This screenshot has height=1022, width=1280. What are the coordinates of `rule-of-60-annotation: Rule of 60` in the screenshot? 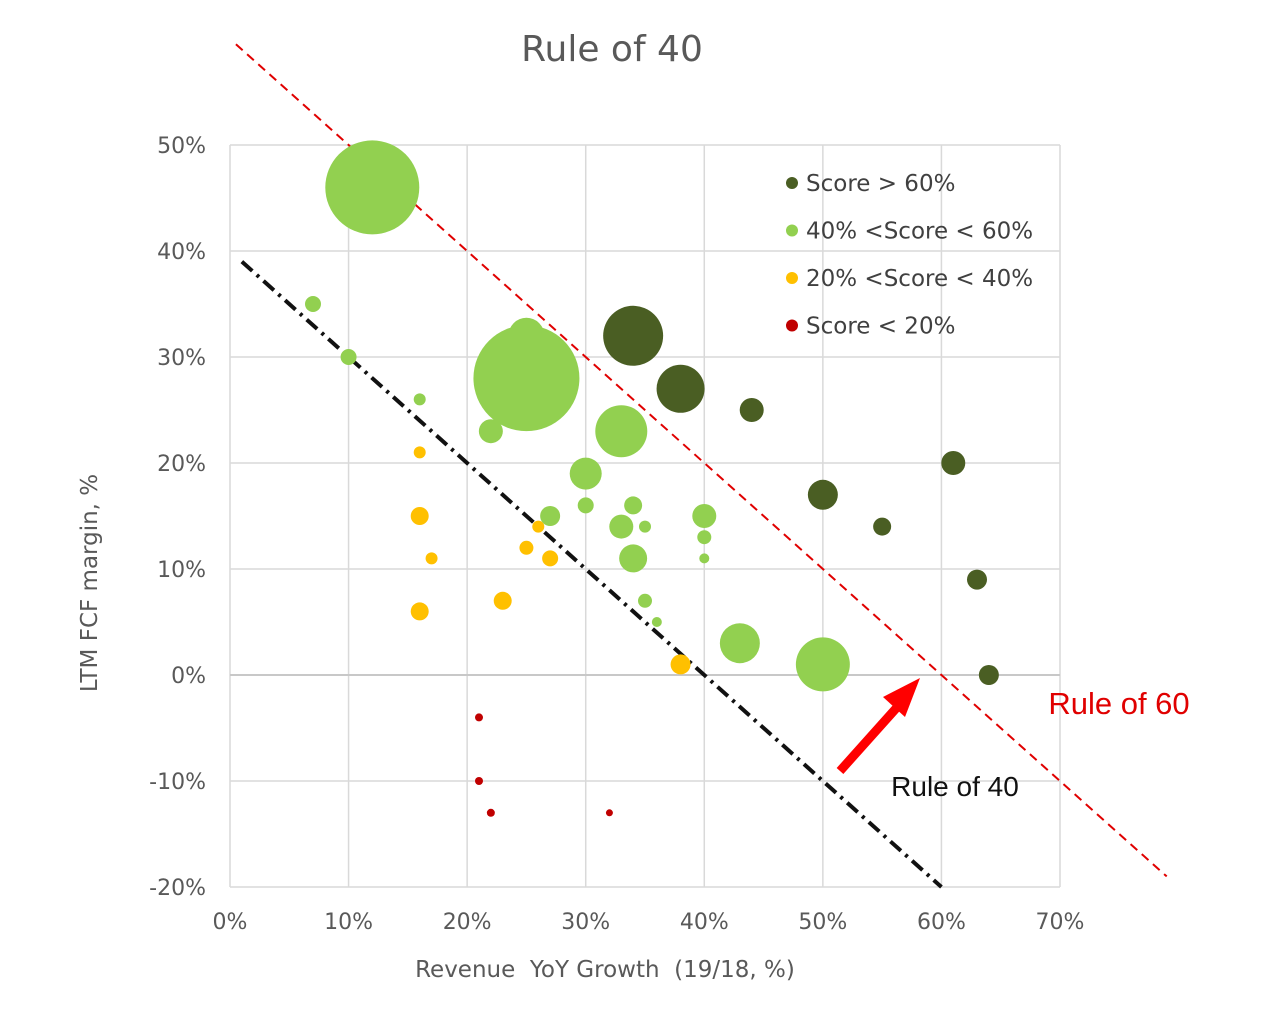 It's located at (1118, 703).